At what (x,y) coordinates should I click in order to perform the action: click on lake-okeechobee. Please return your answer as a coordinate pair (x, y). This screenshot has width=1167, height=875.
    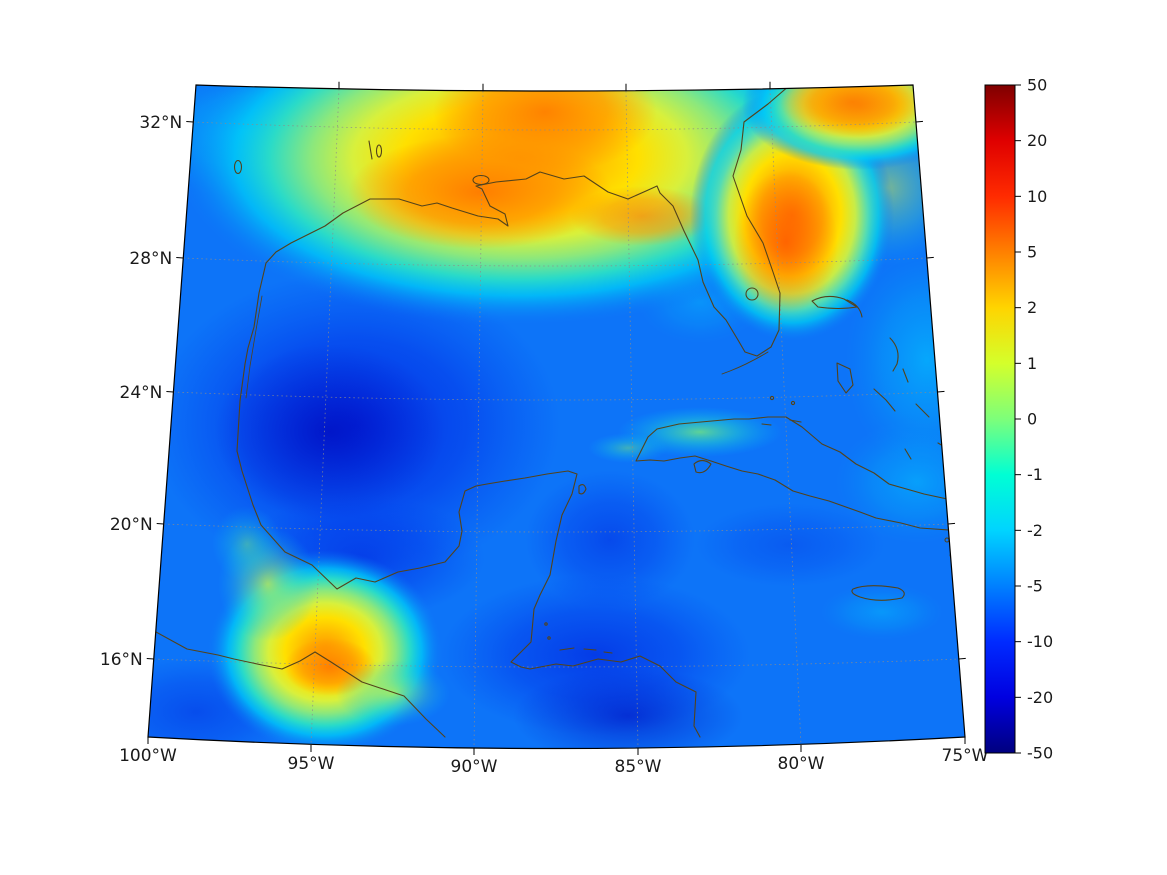
    Looking at the image, I should click on (752, 294).